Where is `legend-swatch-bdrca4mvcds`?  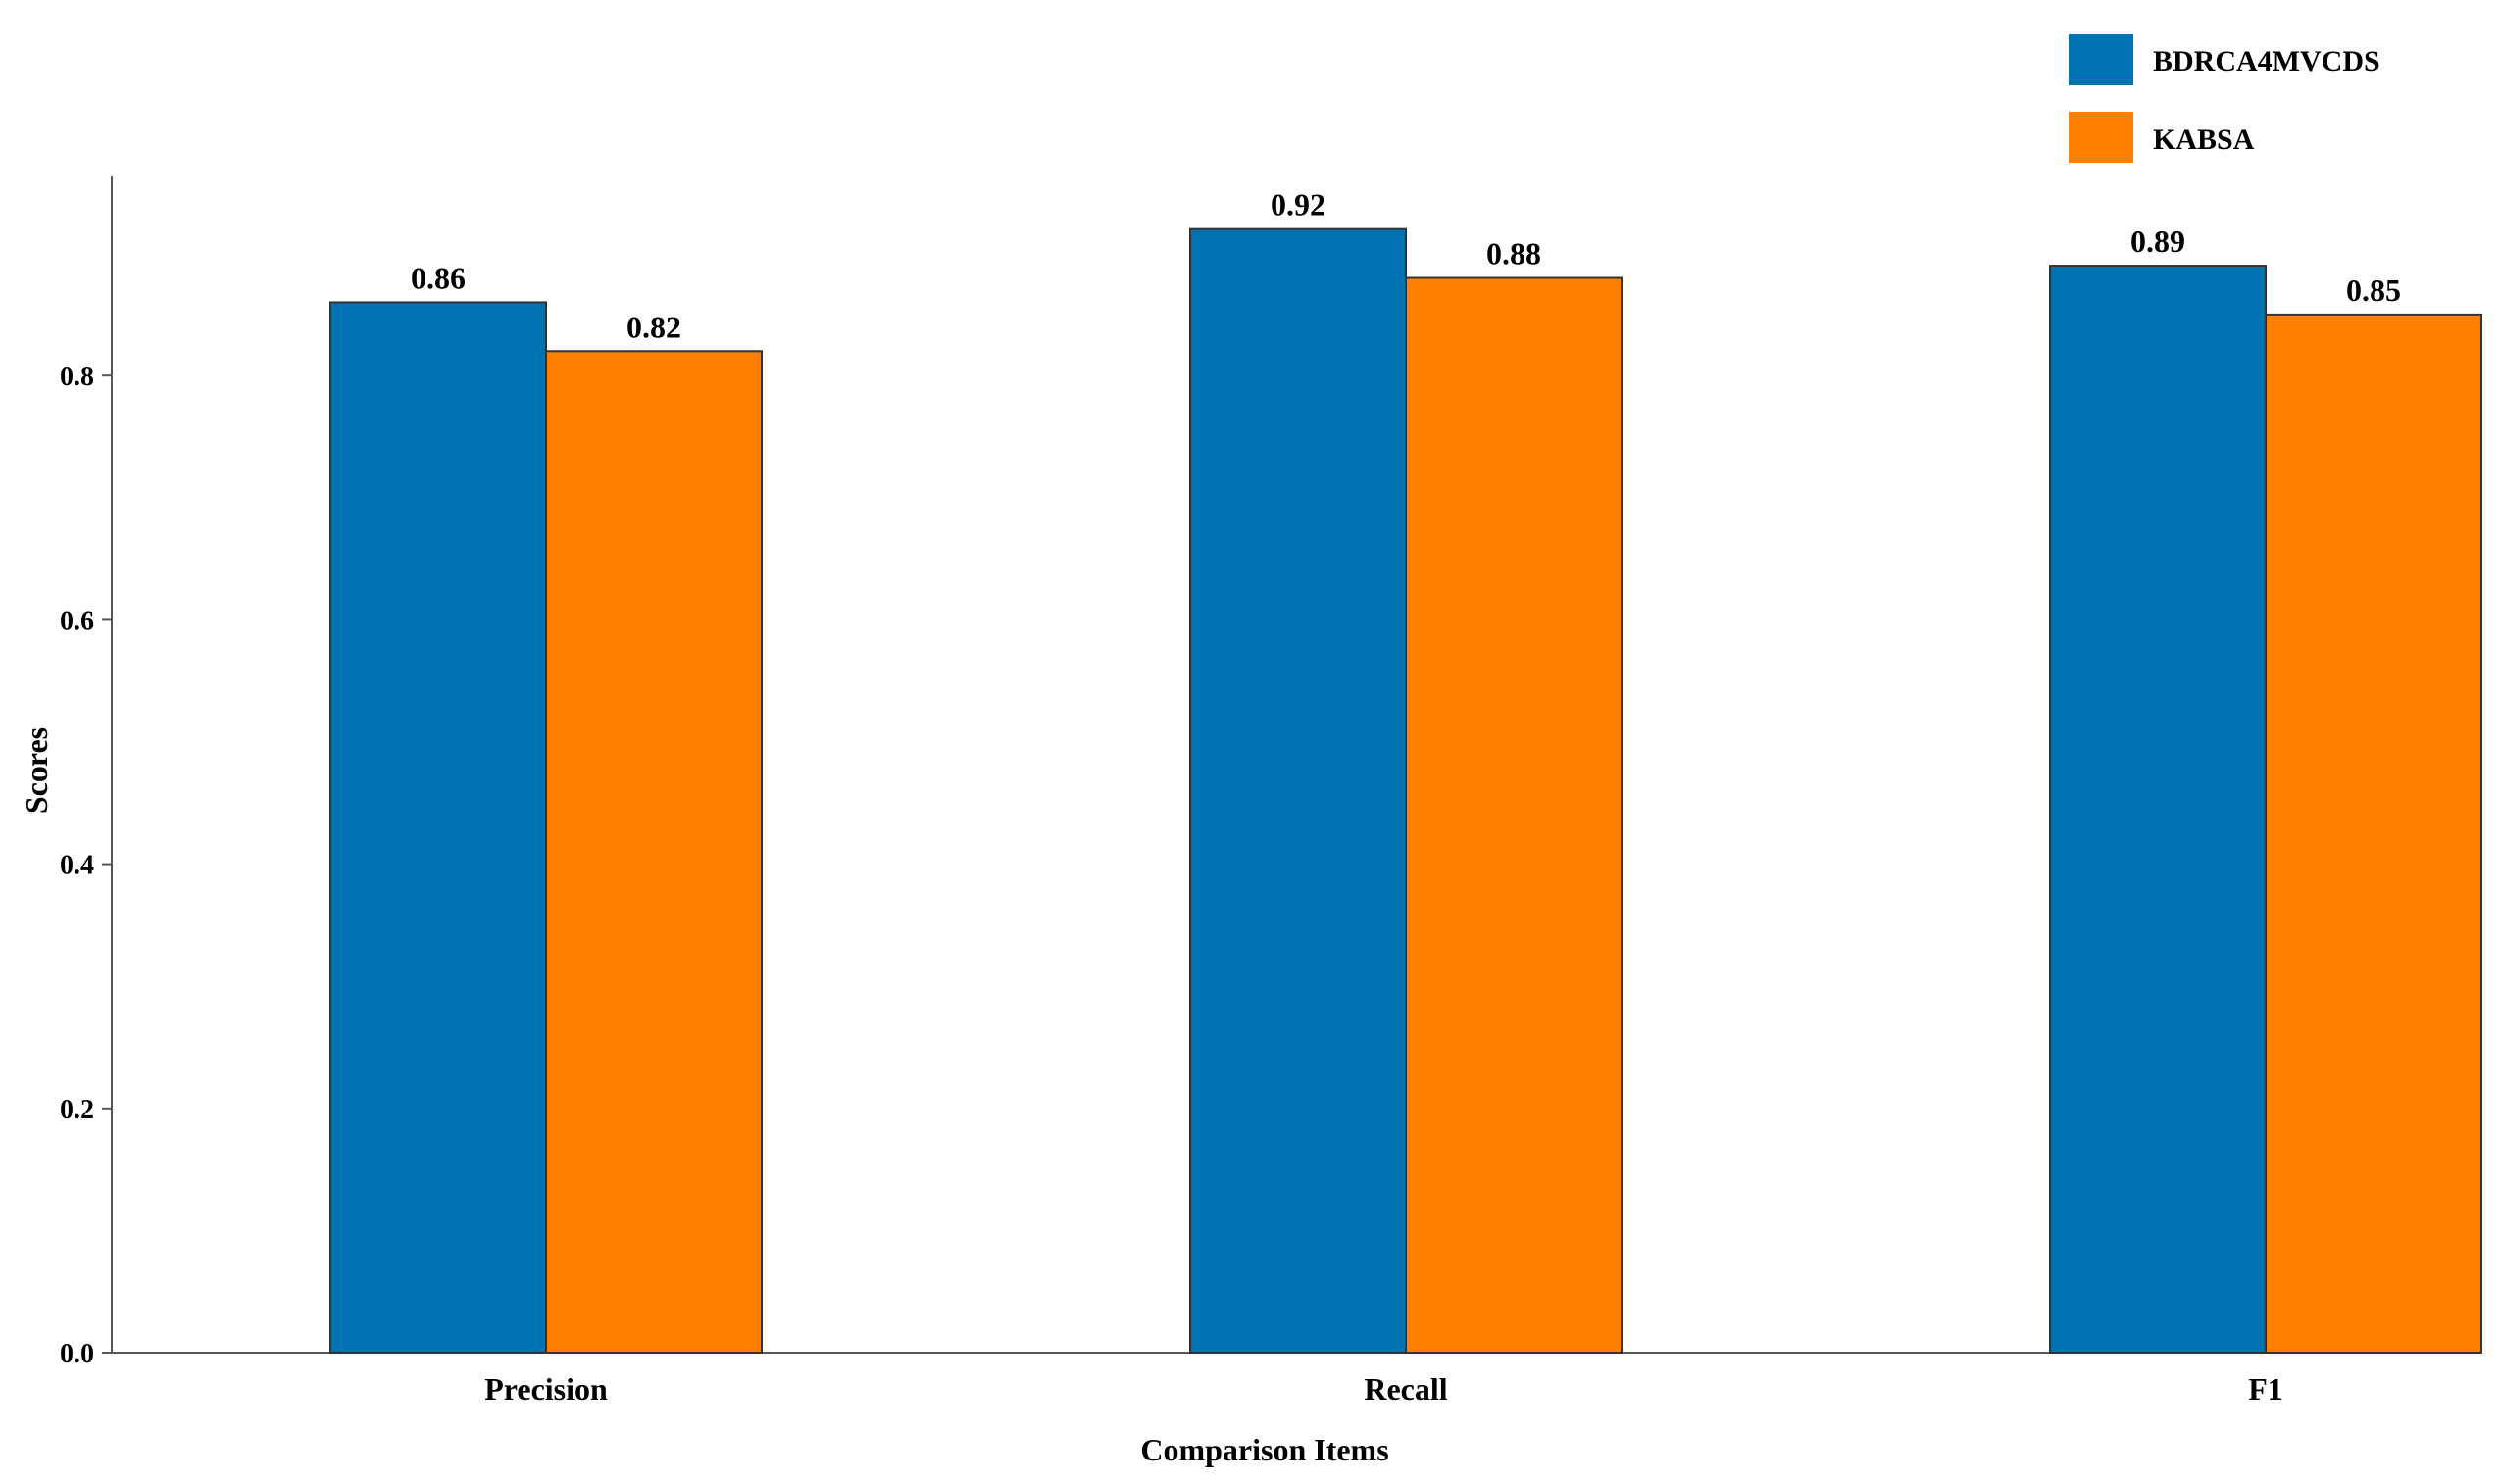 legend-swatch-bdrca4mvcds is located at coordinates (2101, 59).